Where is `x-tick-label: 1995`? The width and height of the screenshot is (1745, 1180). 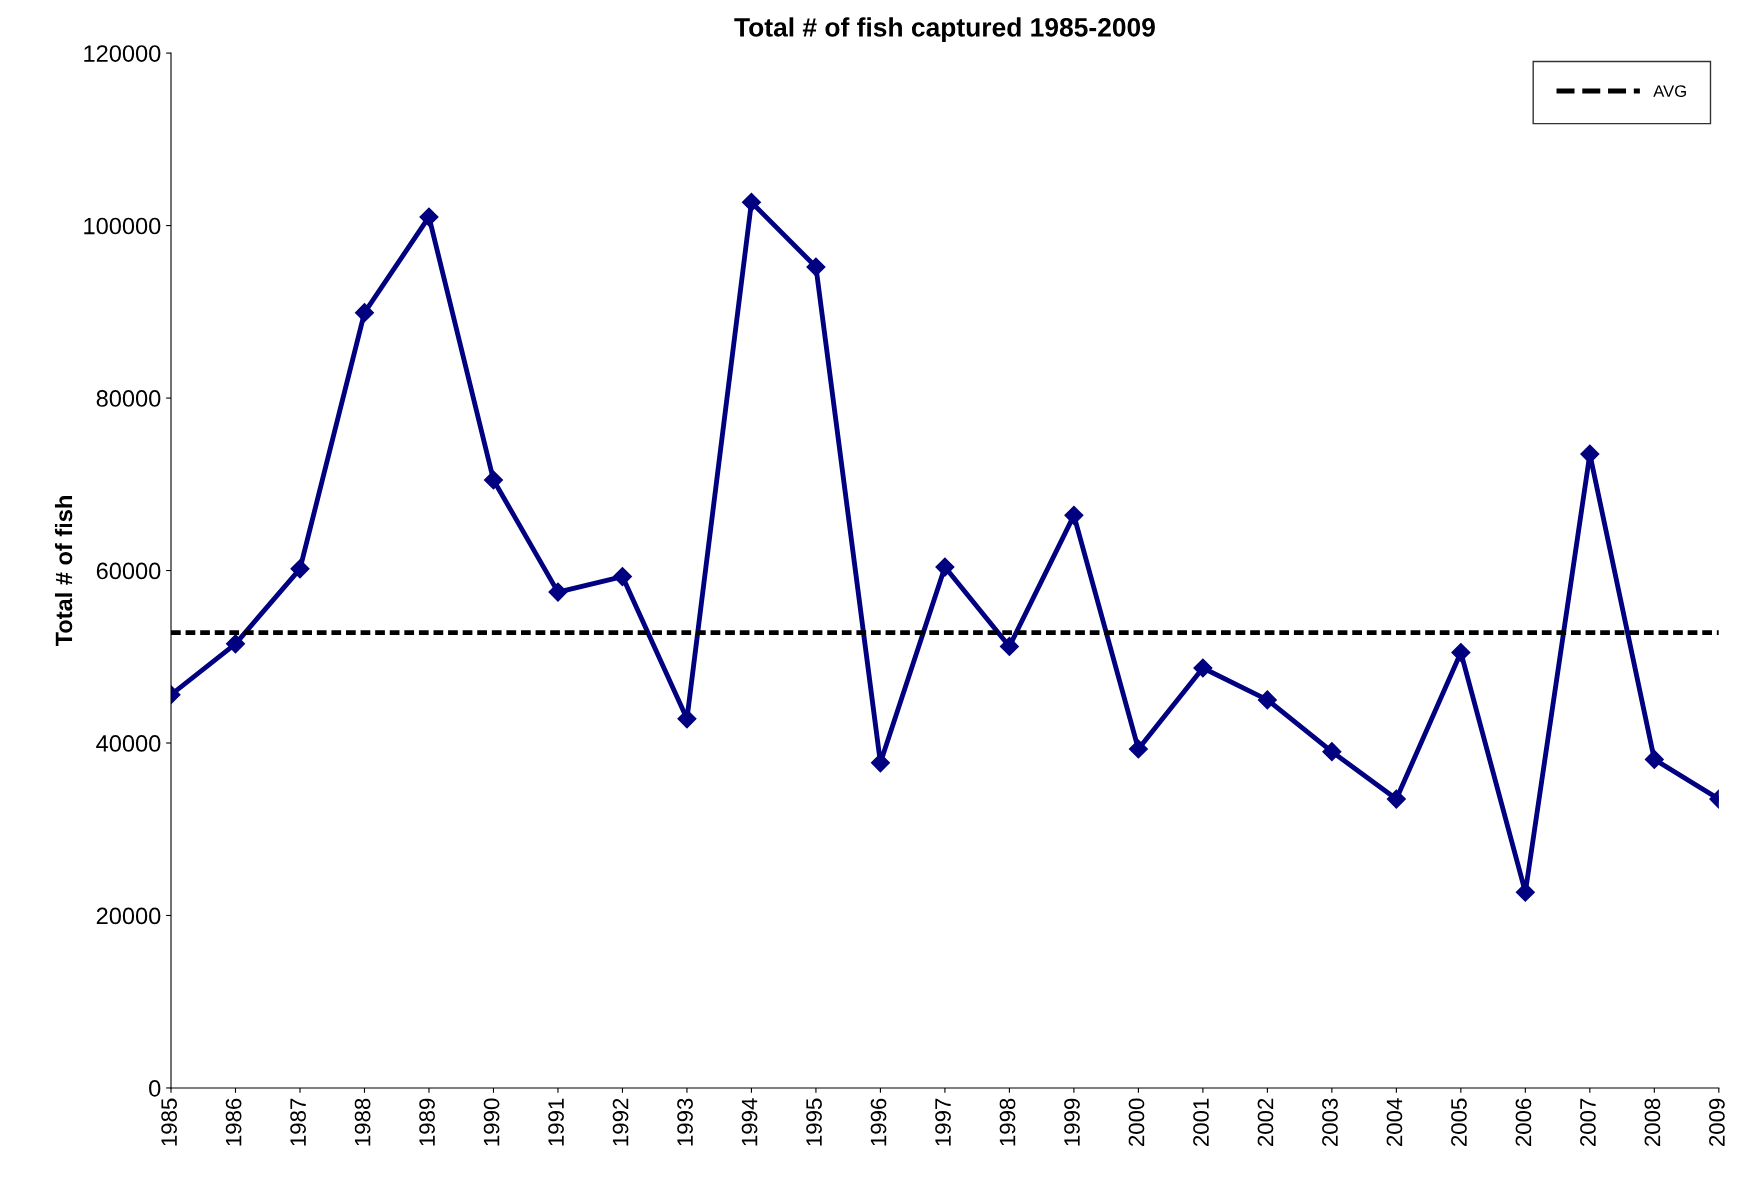
x-tick-label: 1995 is located at coordinates (814, 1122).